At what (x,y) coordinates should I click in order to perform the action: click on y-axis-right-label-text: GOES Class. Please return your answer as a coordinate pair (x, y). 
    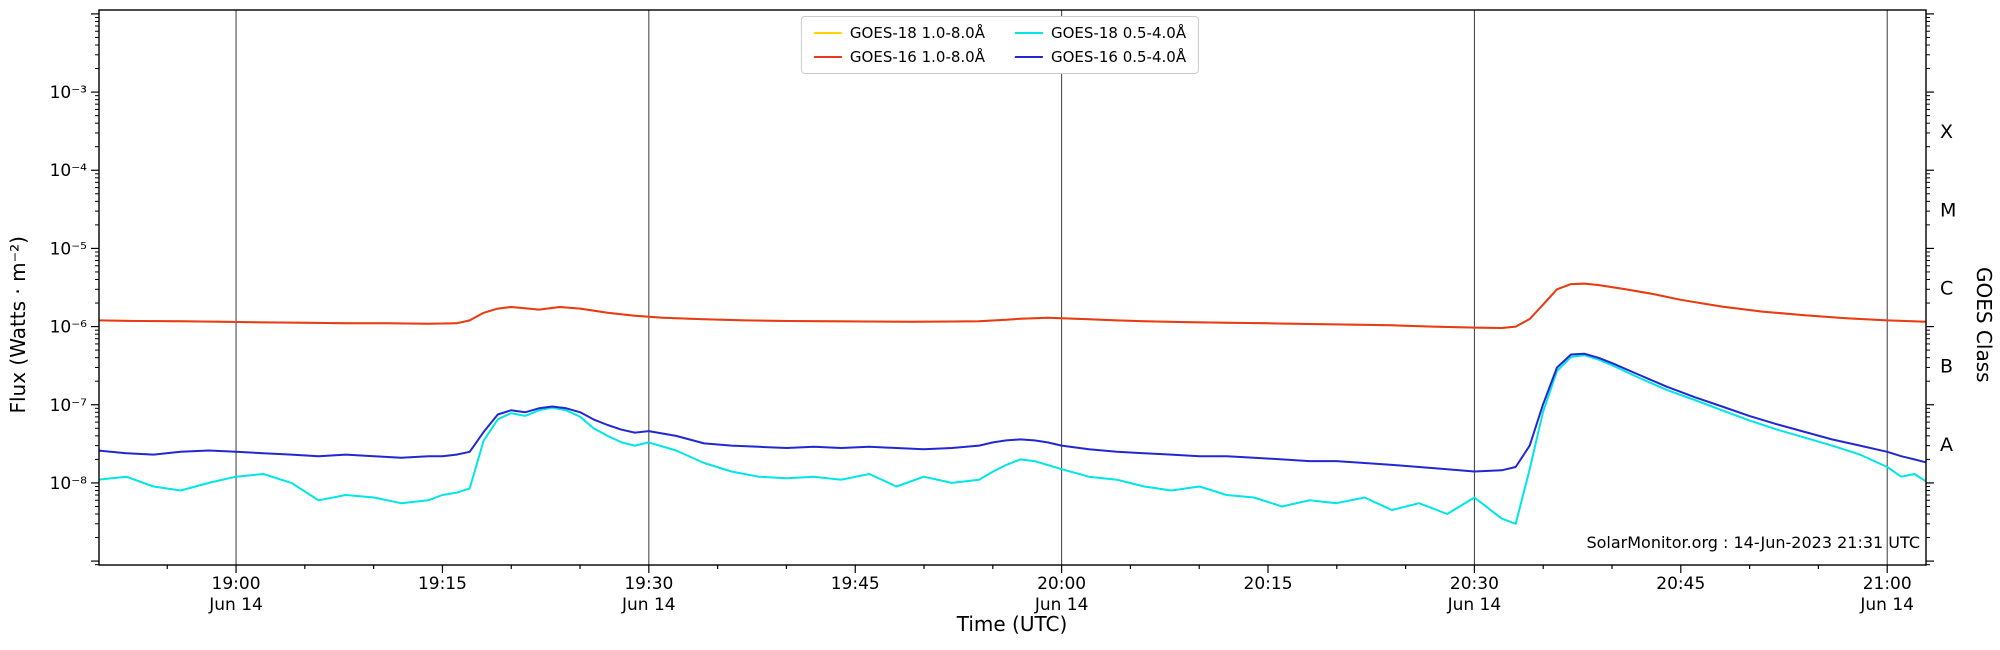
    Looking at the image, I should click on (1984, 325).